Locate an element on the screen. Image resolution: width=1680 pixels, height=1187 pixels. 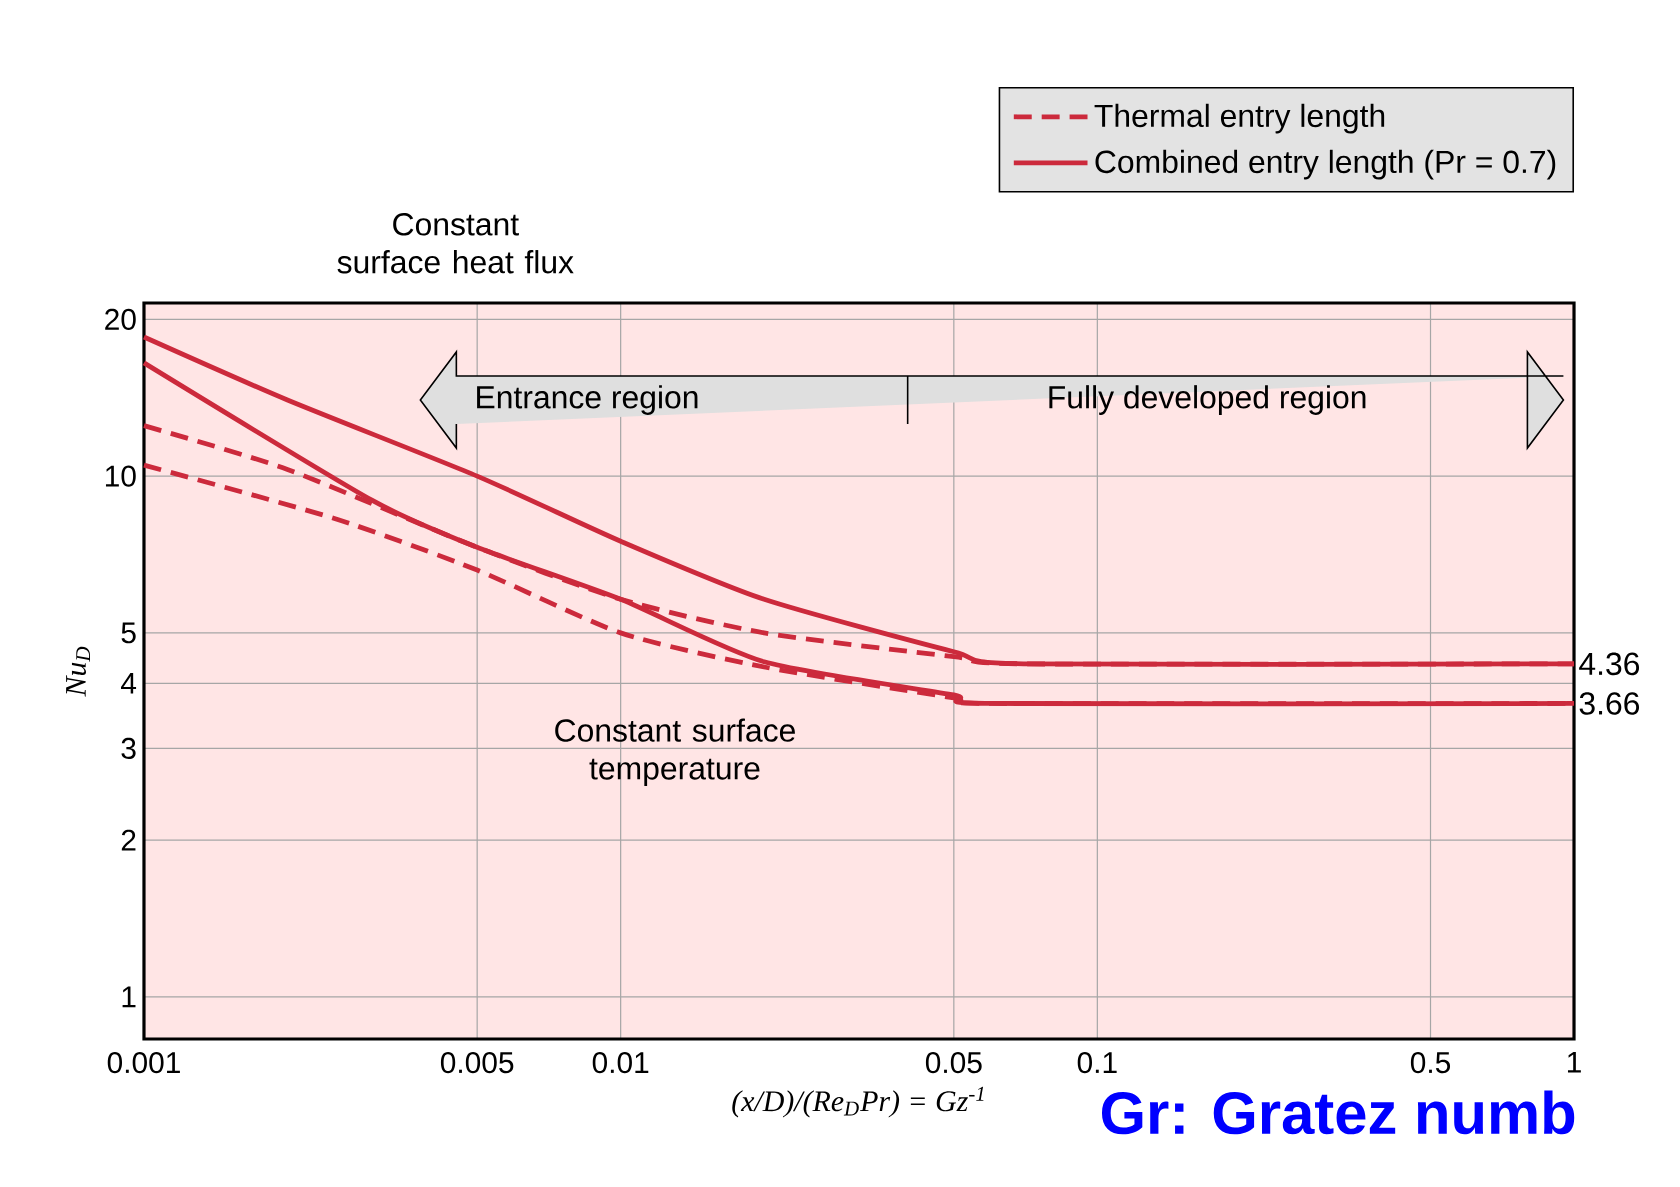
legend-label: Combined entry length (Pr = 0.7) is located at coordinates (1325, 164).